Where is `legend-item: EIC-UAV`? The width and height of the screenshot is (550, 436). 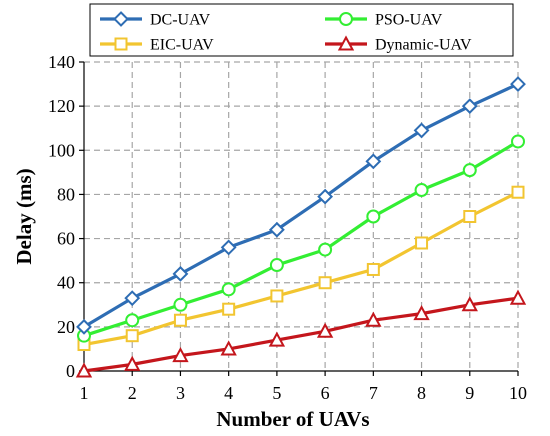
legend-item: EIC-UAV is located at coordinates (157, 45).